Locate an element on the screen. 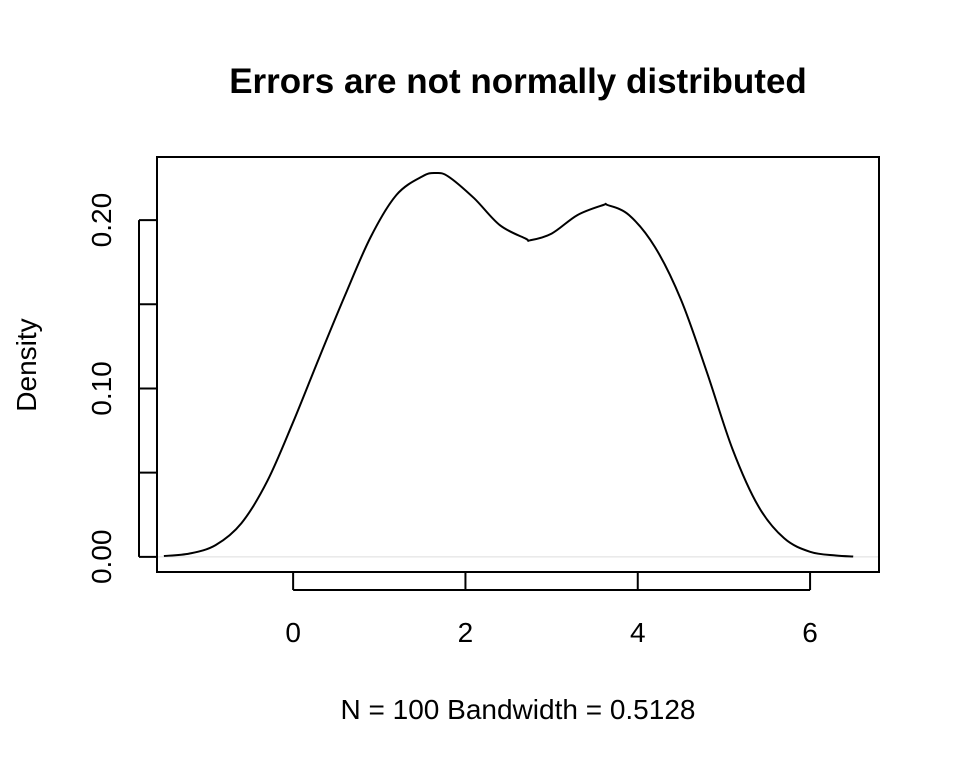 Image resolution: width=960 pixels, height=768 pixels. x-tick-label: 0 is located at coordinates (293, 632).